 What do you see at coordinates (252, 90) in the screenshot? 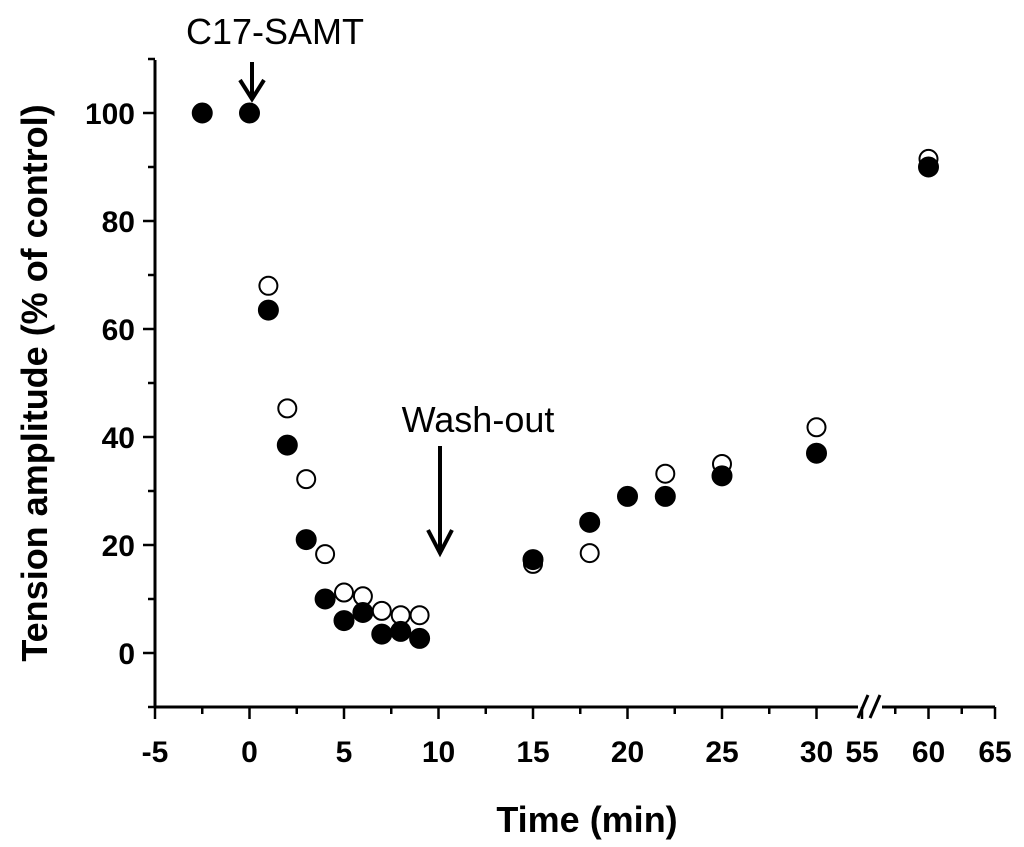
I see `c17-samt-arrow-head` at bounding box center [252, 90].